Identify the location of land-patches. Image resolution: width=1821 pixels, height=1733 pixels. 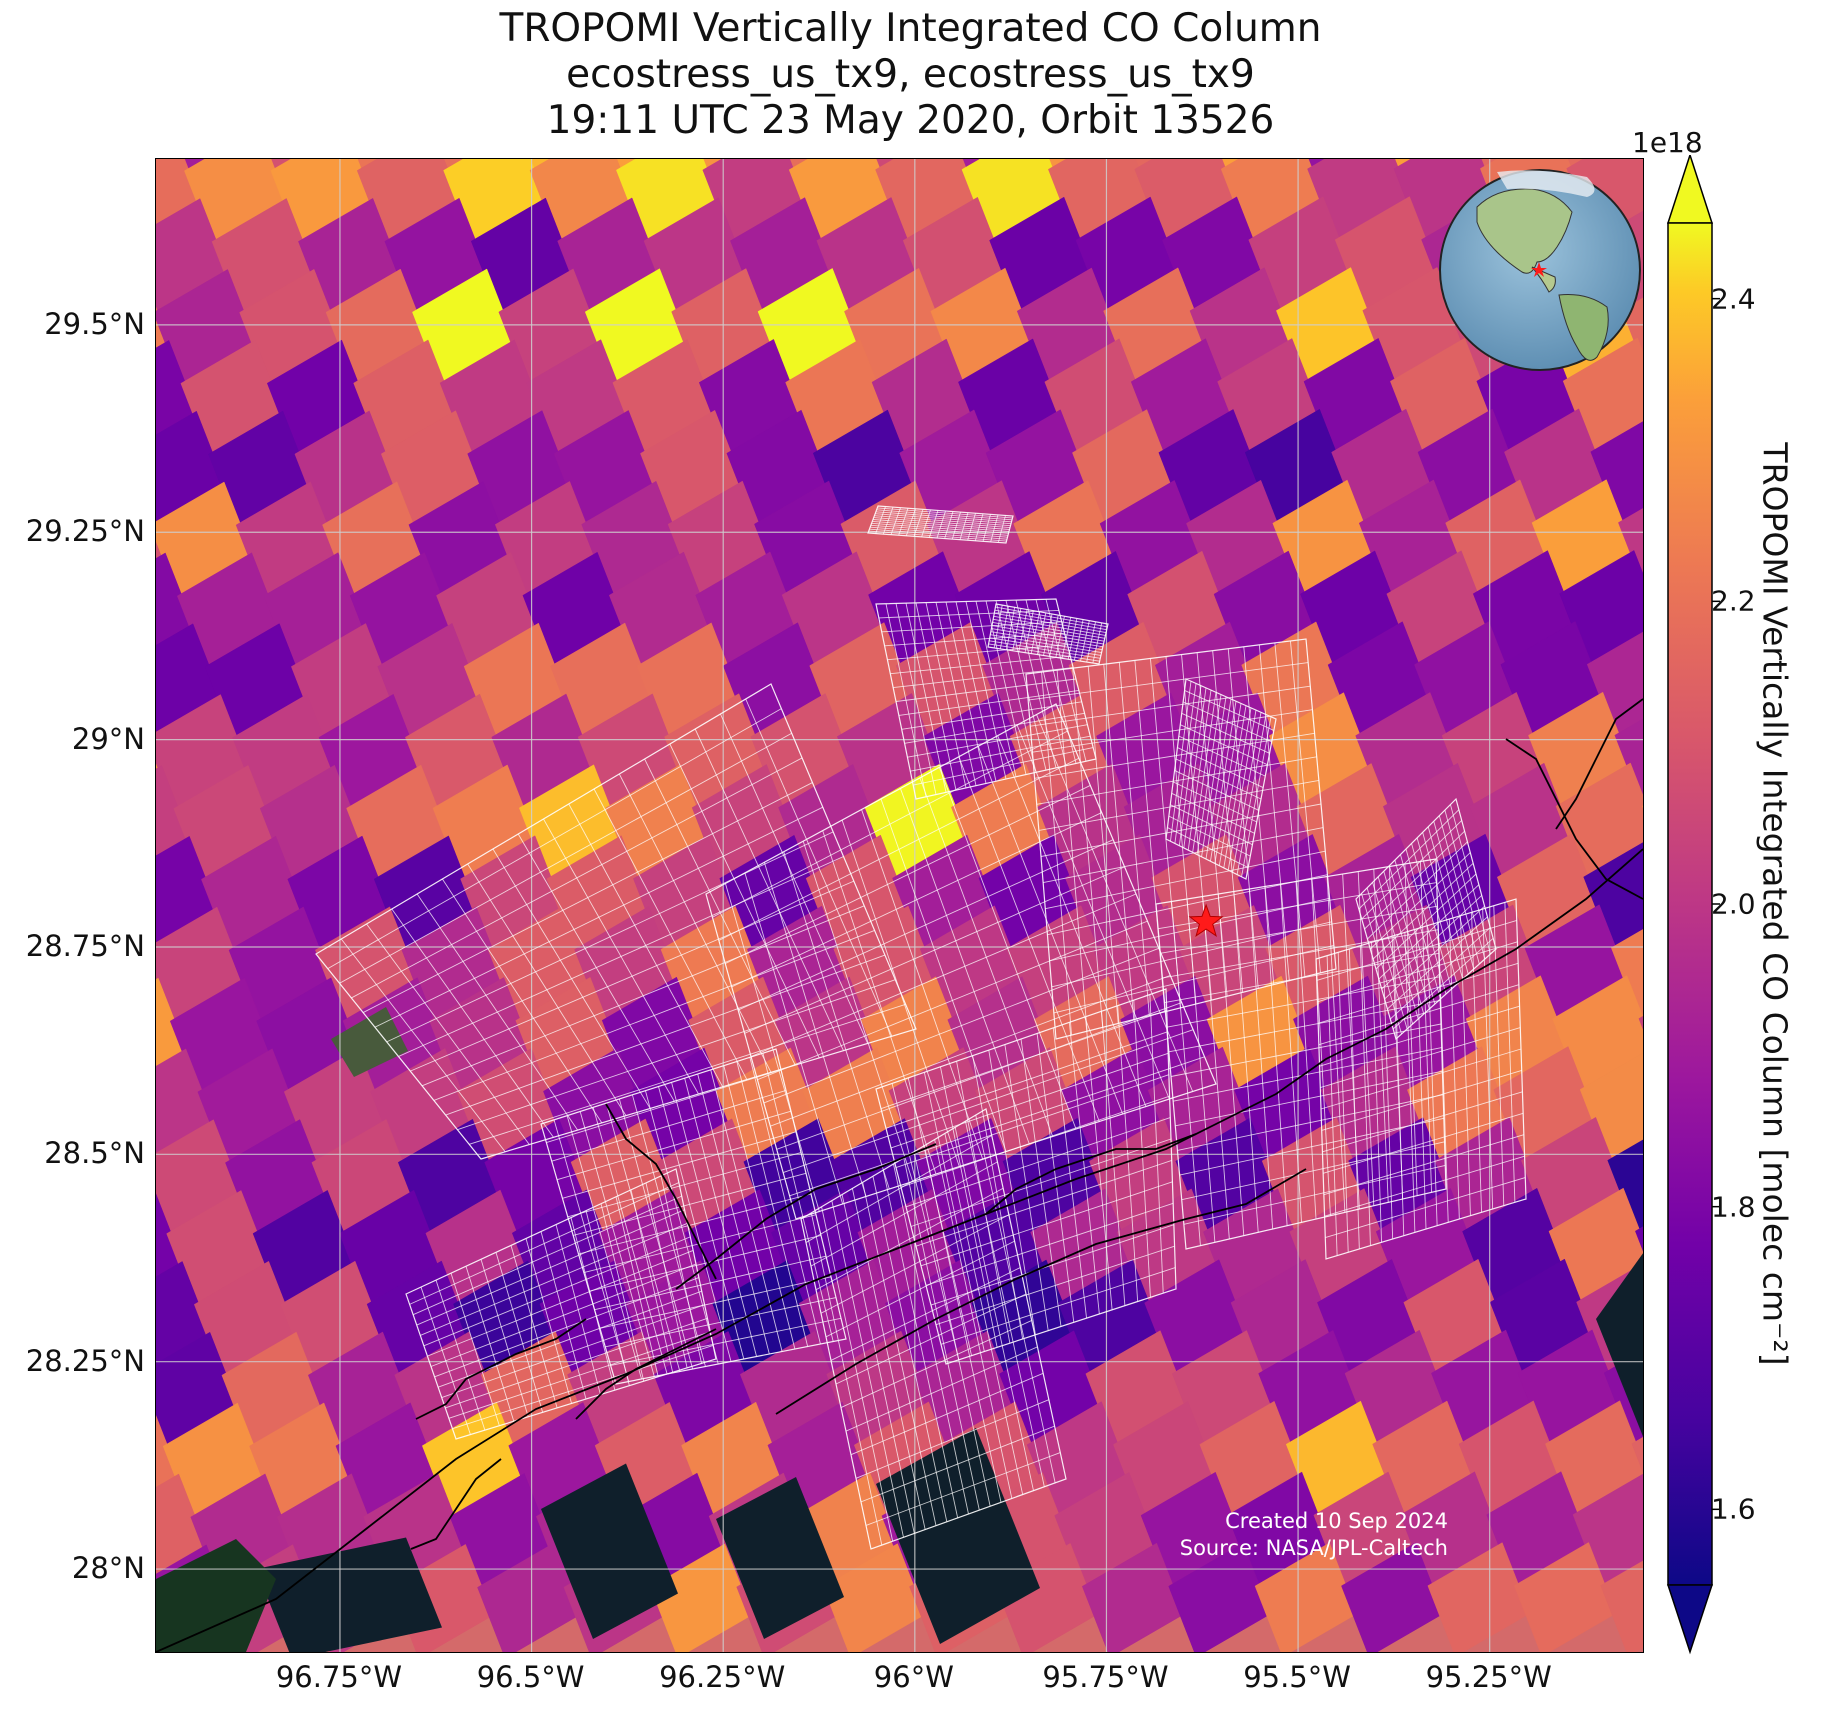
(282, 1329).